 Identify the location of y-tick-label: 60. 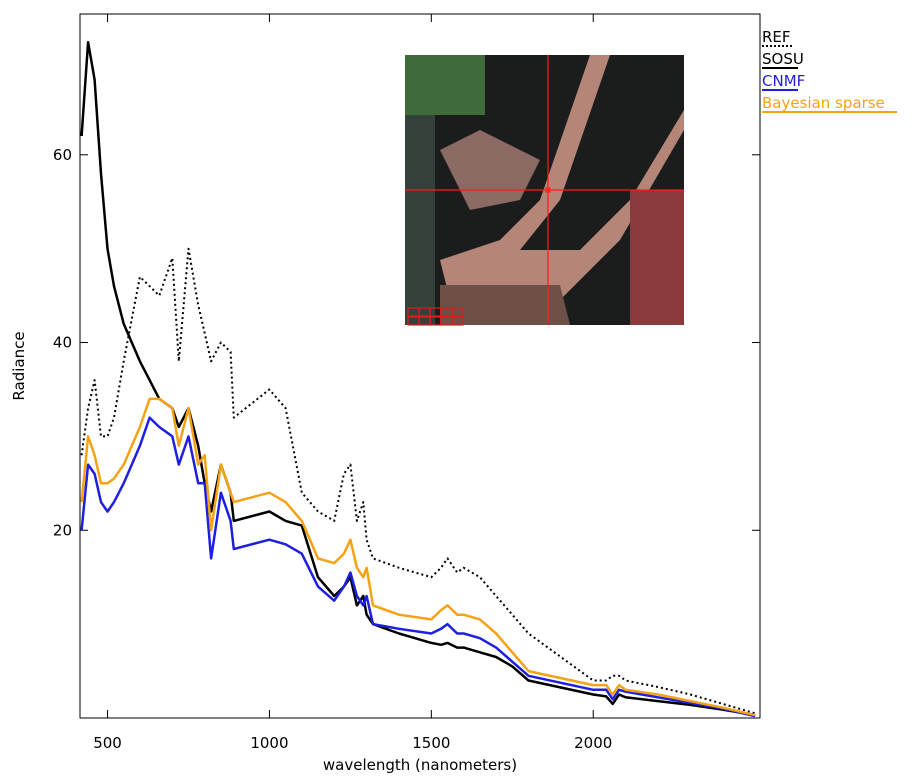
(62, 155).